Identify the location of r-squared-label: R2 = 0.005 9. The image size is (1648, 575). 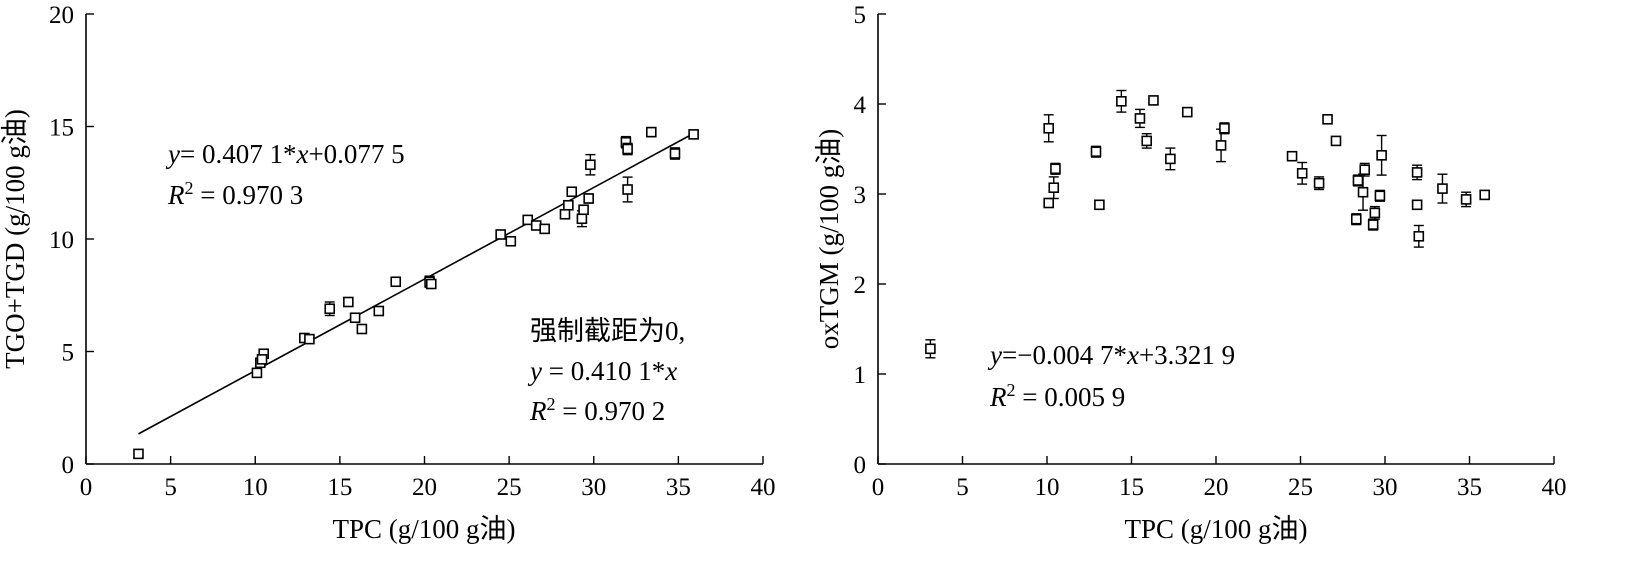
(1057, 396).